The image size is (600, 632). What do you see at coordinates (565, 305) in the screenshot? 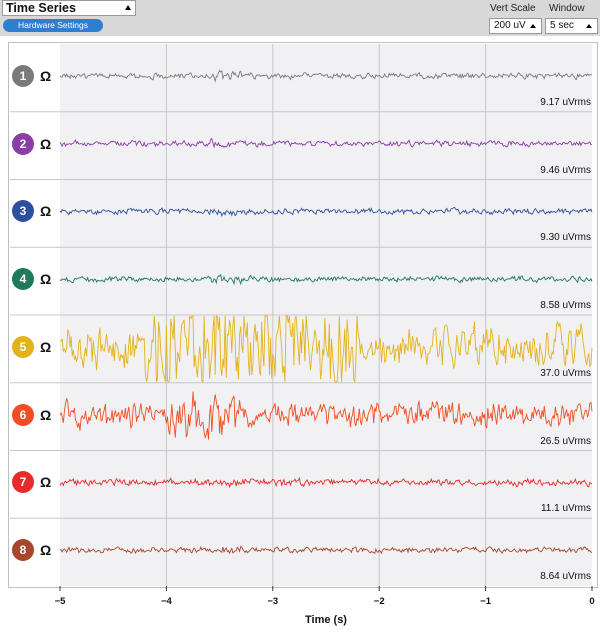
I see `channel-4-rms-label: 8.58 uVrms` at bounding box center [565, 305].